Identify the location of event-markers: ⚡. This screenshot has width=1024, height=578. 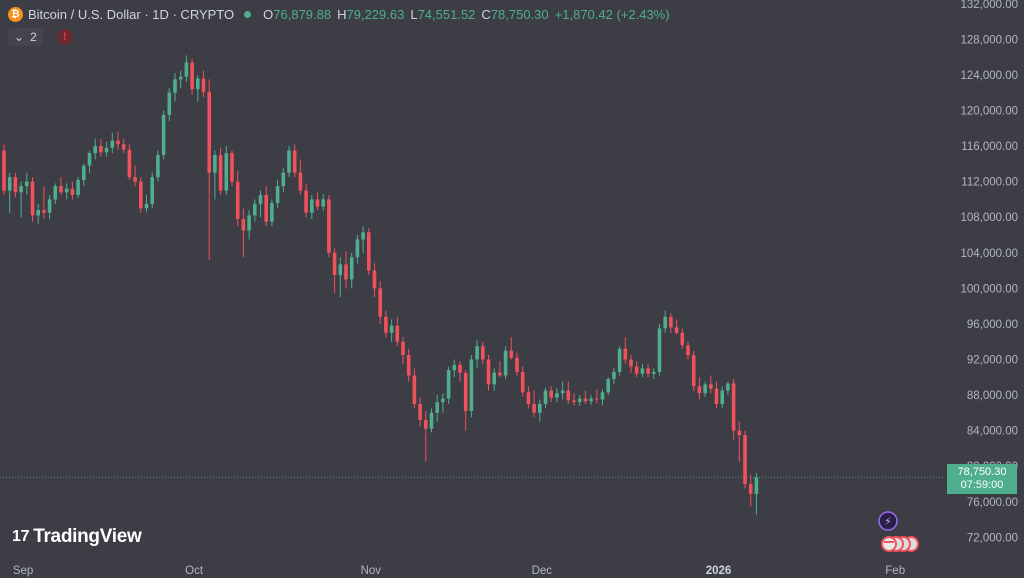
(898, 531).